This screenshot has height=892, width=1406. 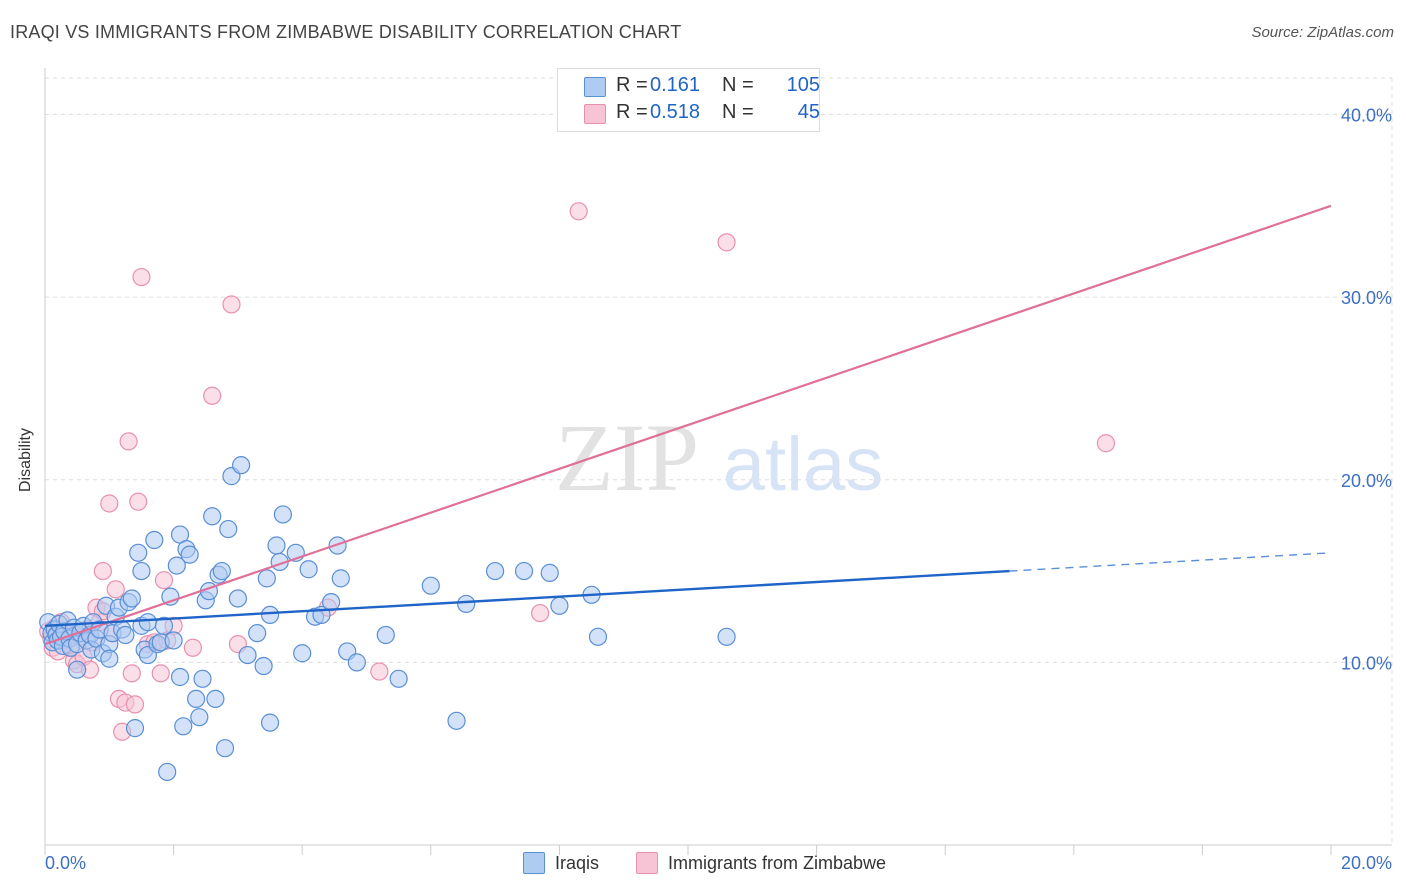 I want to click on legend-swatch-iraqis, so click(x=595, y=87).